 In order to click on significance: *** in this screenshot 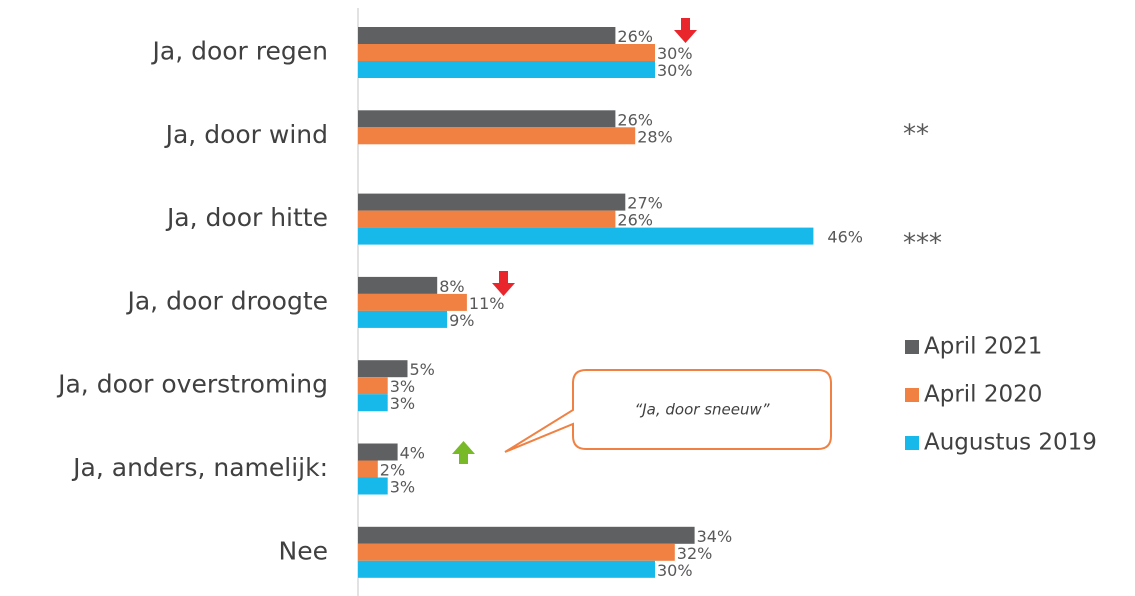, I will do `click(922, 244)`.